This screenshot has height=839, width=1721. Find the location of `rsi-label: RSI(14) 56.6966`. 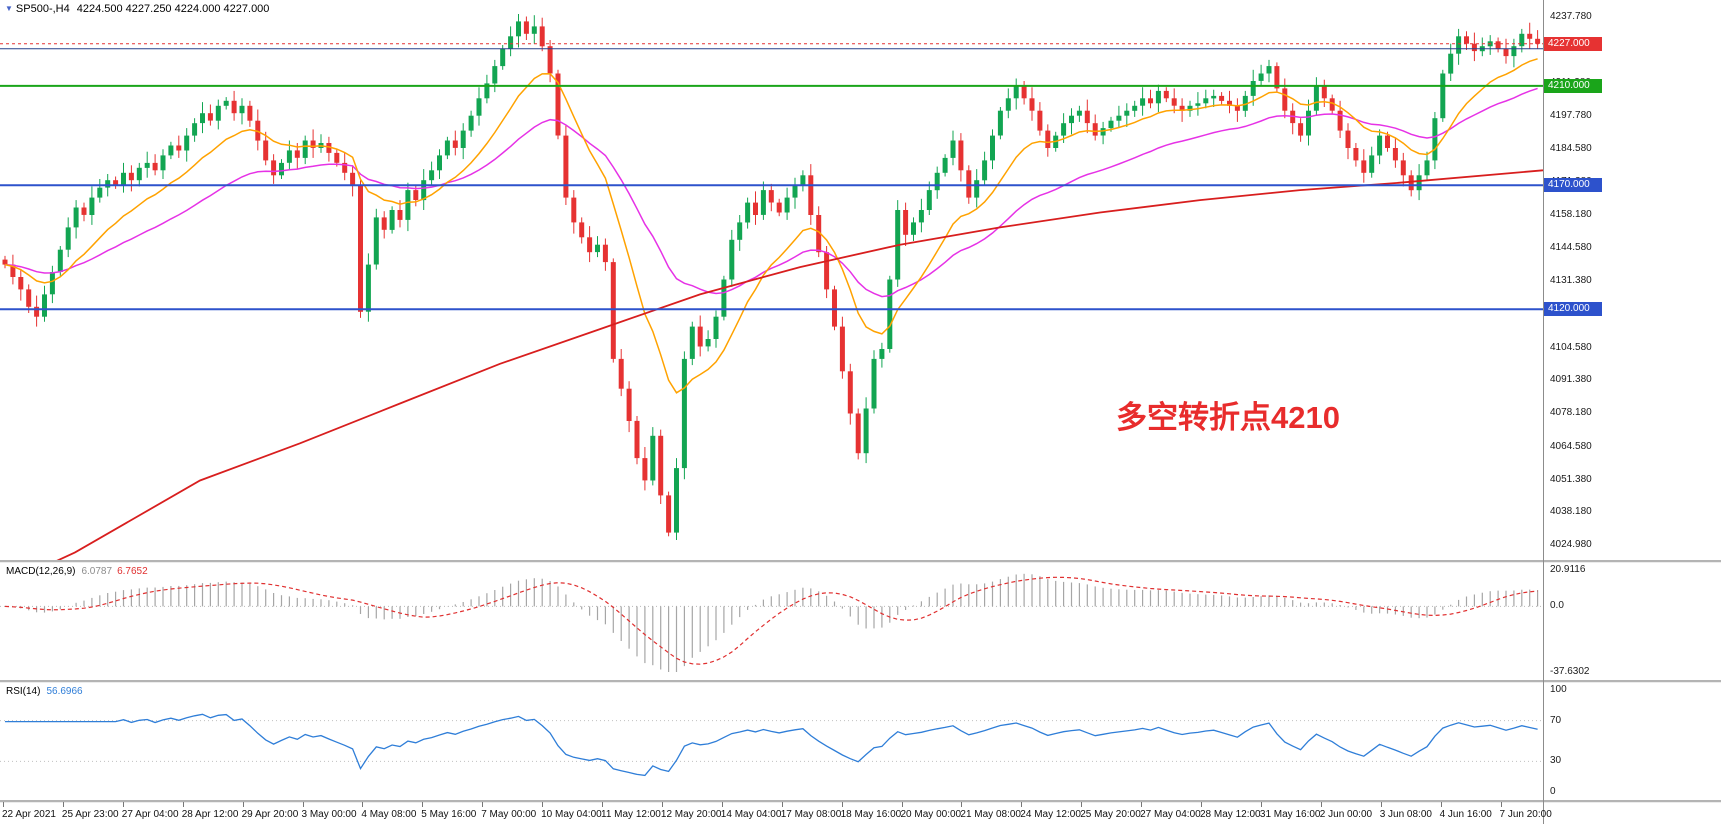

rsi-label: RSI(14) 56.6966 is located at coordinates (44, 691).